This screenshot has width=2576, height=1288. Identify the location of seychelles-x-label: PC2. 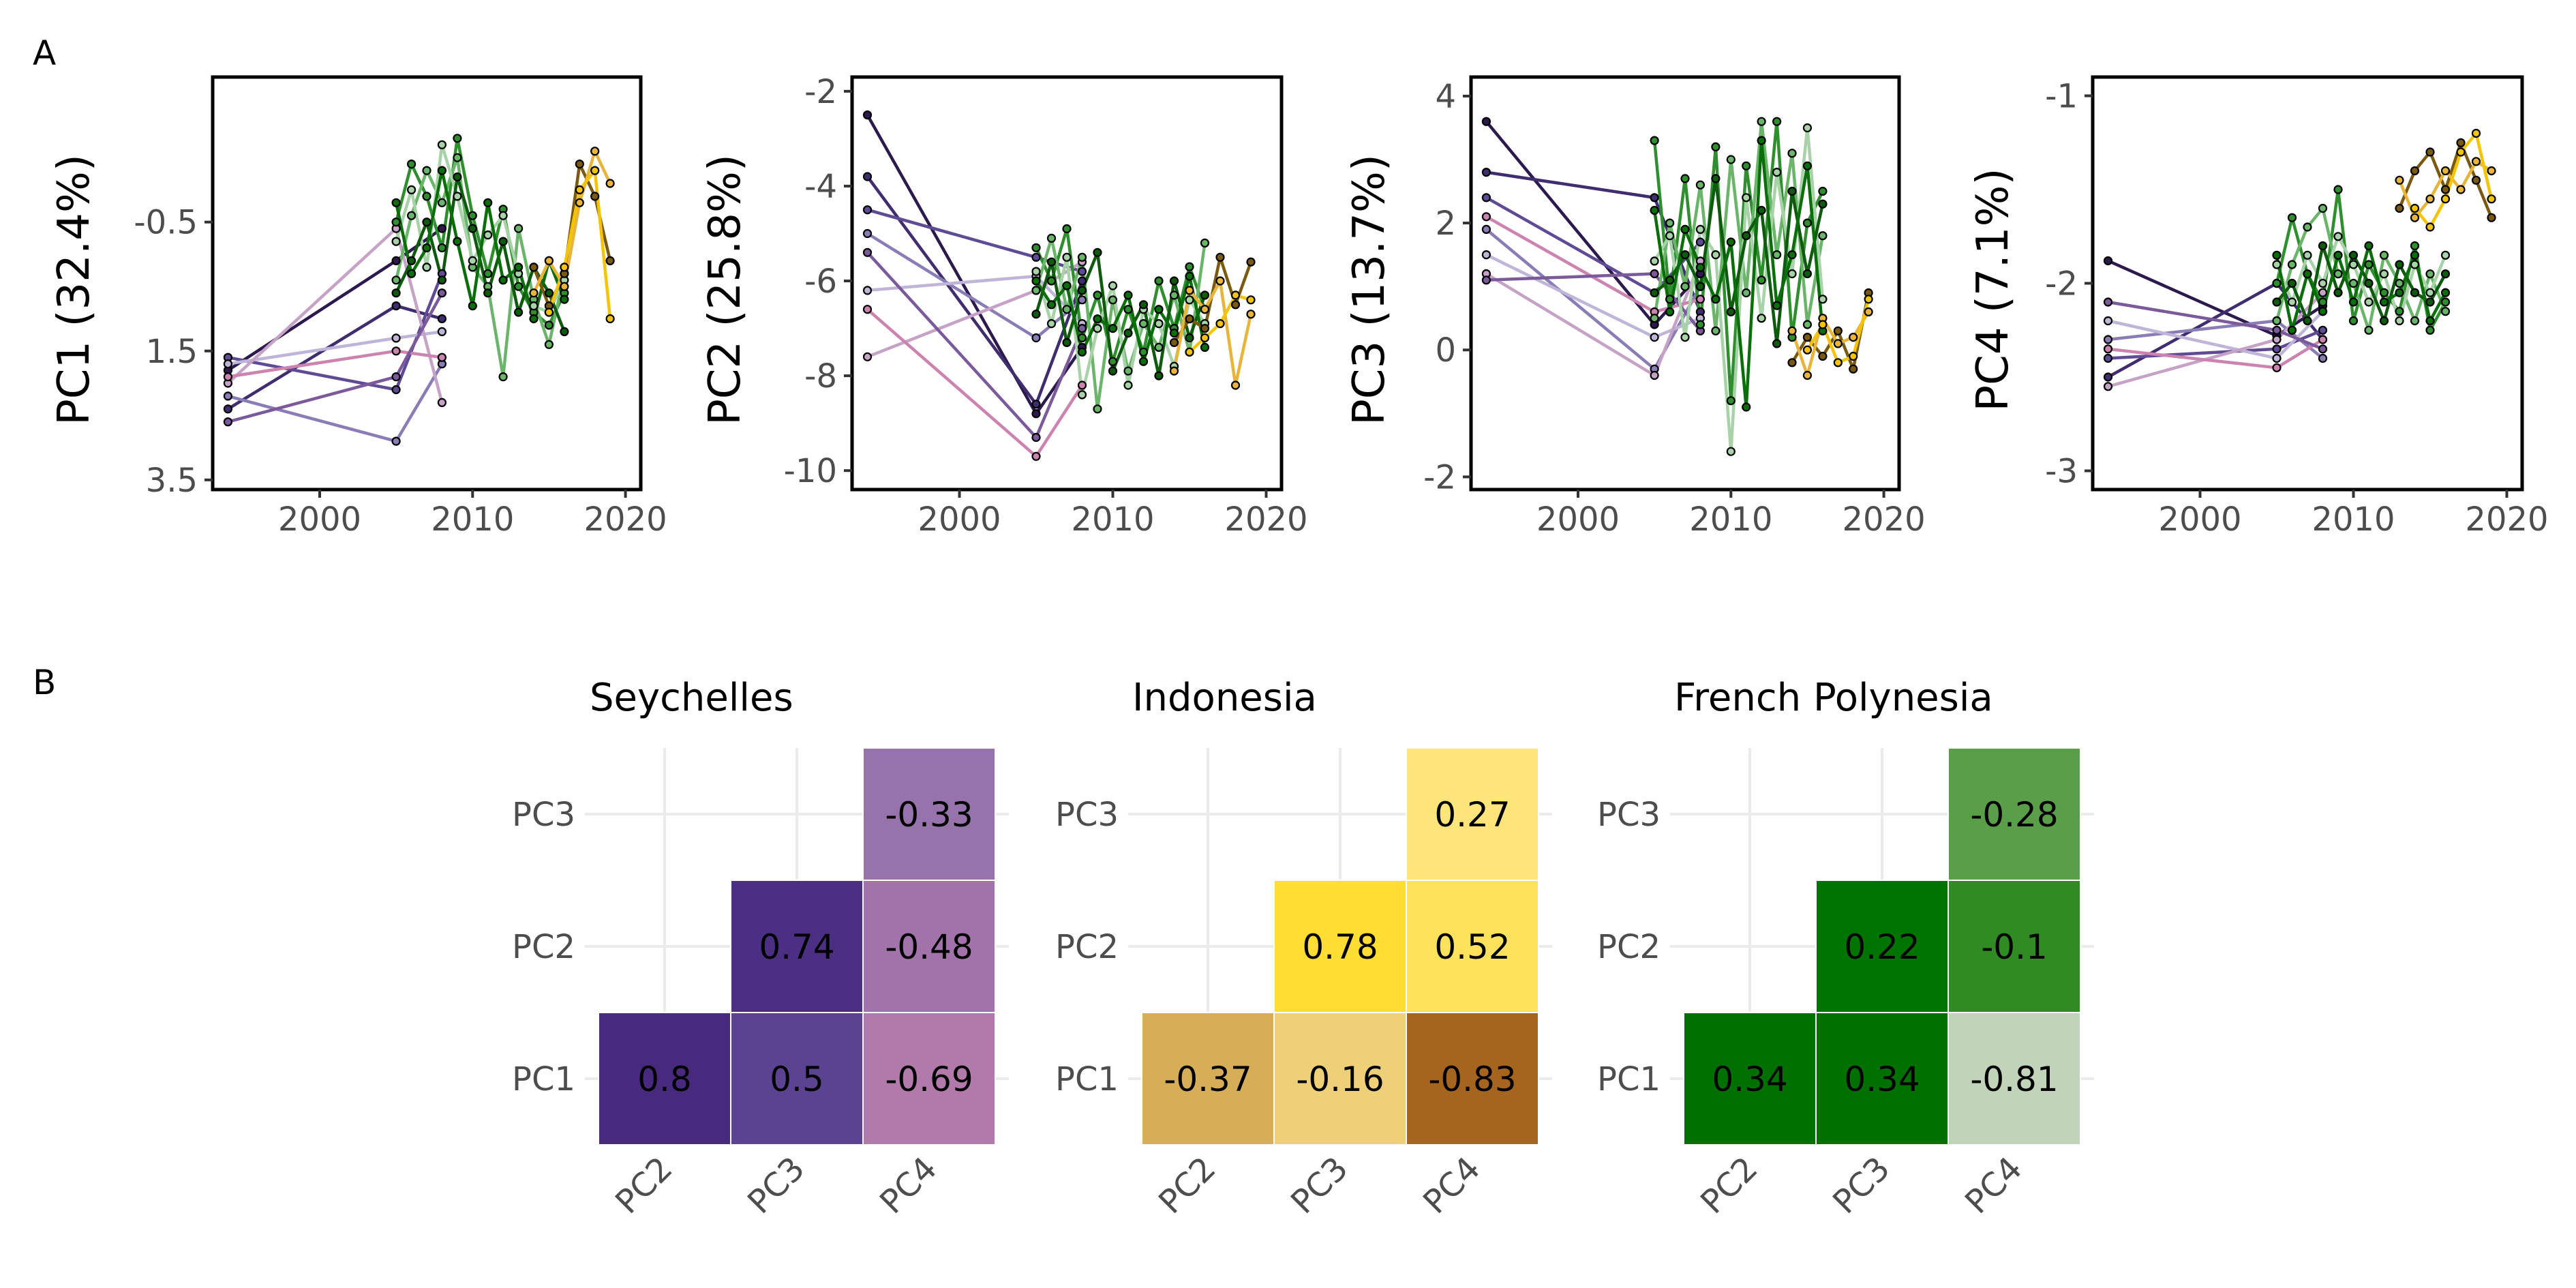
(644, 1185).